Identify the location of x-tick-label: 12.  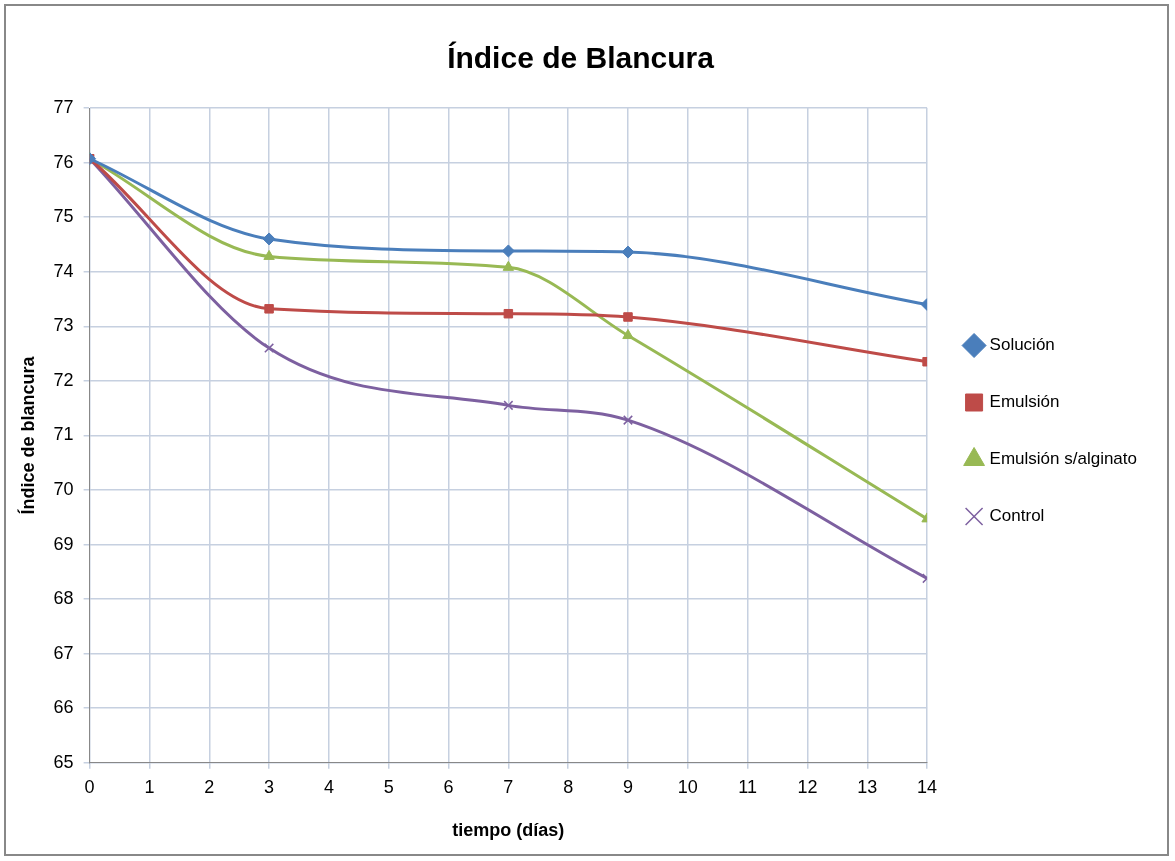
(807, 786).